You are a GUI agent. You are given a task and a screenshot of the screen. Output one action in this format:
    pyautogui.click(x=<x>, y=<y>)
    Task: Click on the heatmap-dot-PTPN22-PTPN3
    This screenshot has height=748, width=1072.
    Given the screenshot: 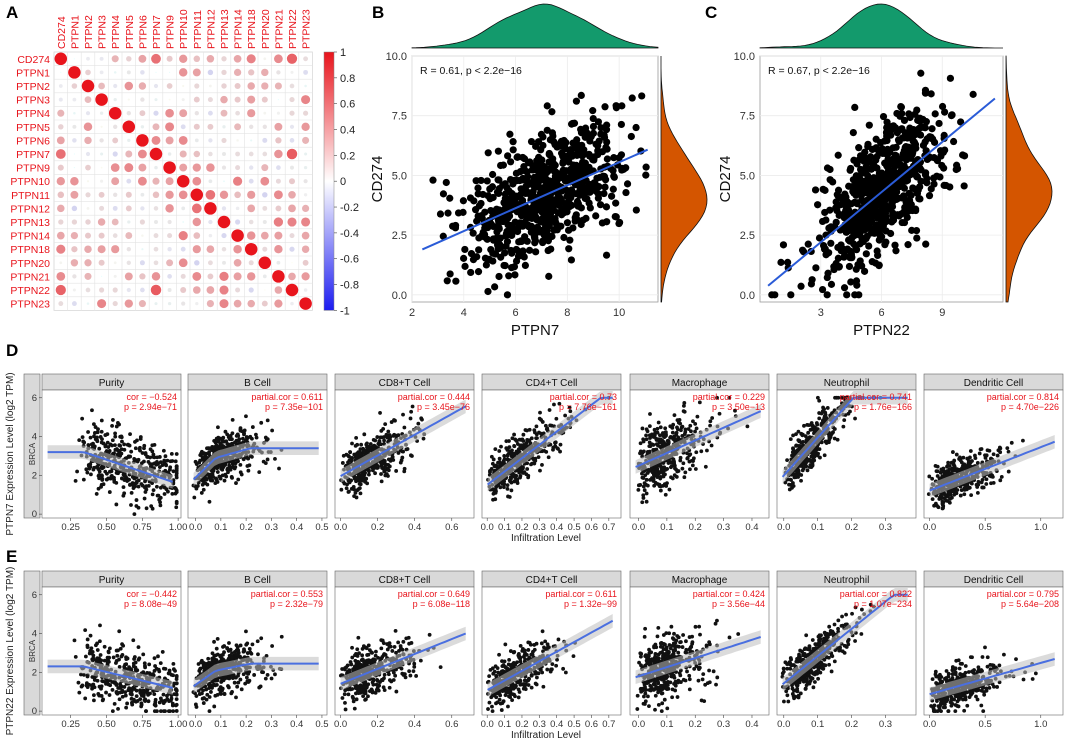 What is the action you would take?
    pyautogui.click(x=102, y=290)
    